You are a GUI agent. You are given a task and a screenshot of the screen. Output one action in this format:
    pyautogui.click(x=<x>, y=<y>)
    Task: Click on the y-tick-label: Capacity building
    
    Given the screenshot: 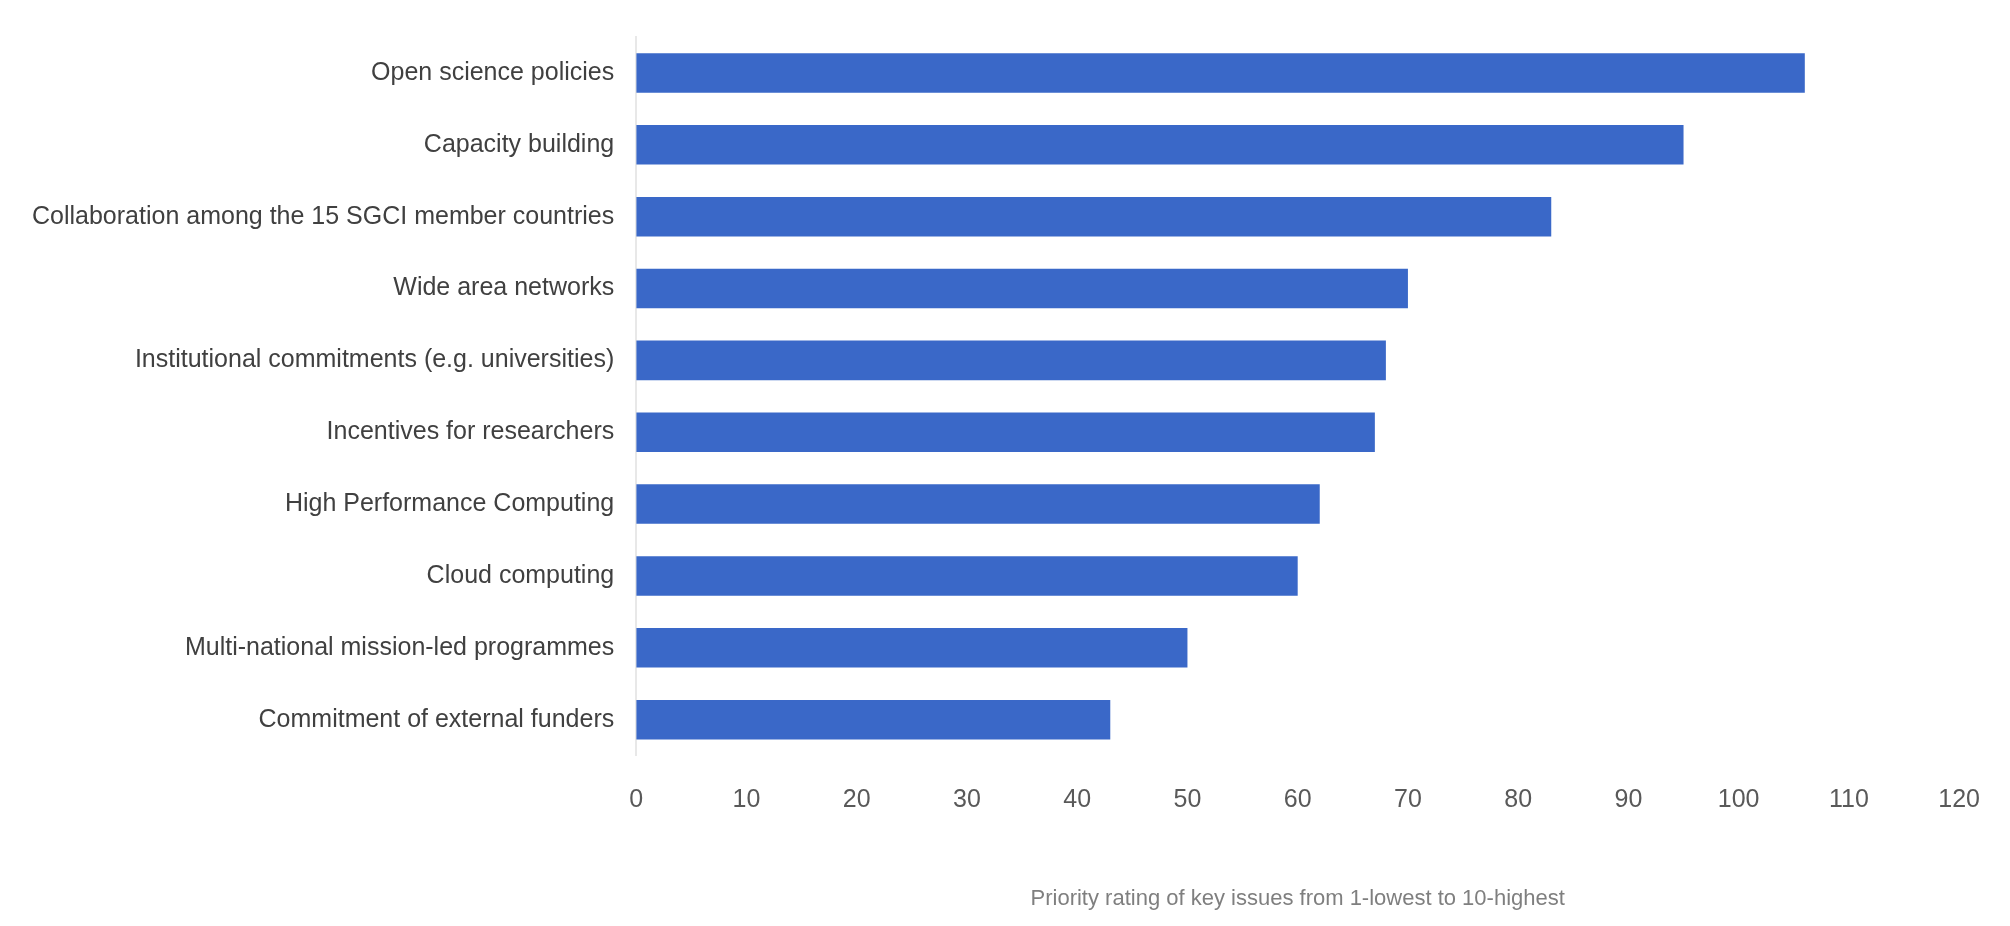 What is the action you would take?
    pyautogui.click(x=519, y=142)
    